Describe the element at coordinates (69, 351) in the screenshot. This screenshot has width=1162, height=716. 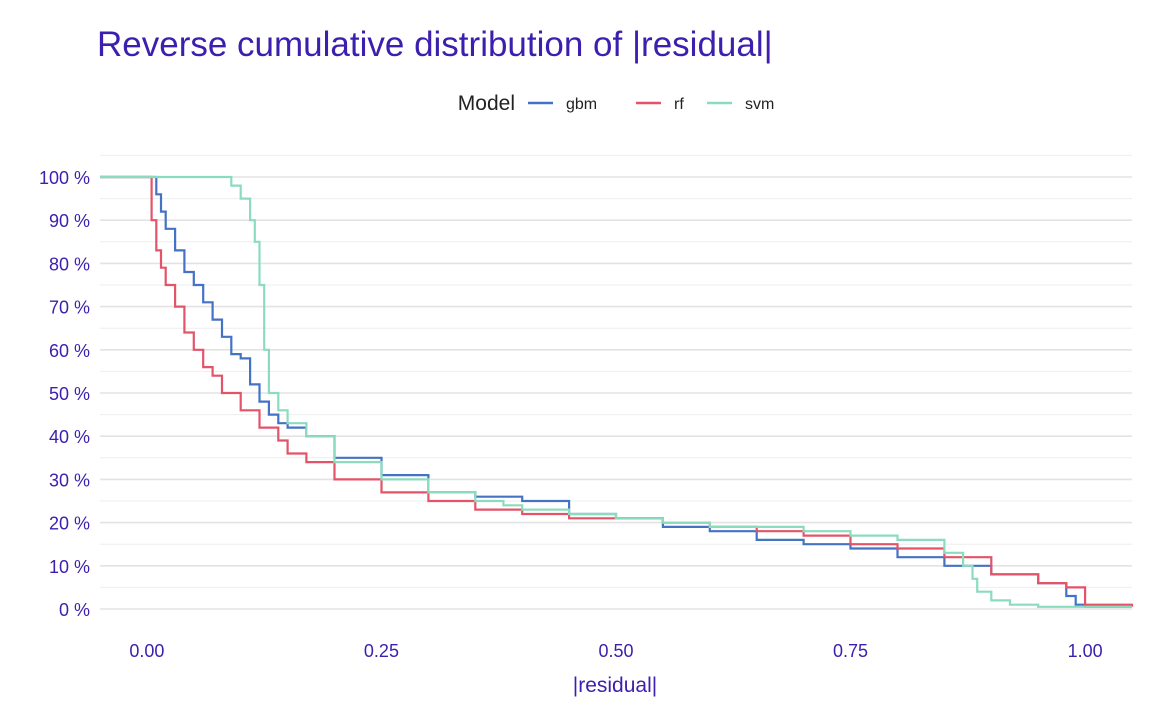
I see `y-tick-label: 60 %` at that location.